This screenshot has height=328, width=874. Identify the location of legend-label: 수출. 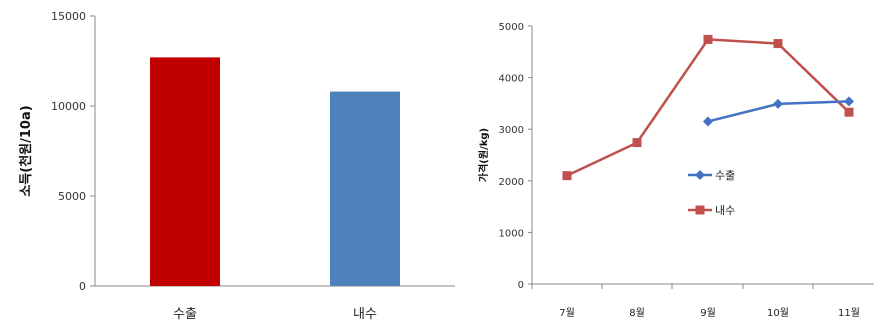
(725, 175).